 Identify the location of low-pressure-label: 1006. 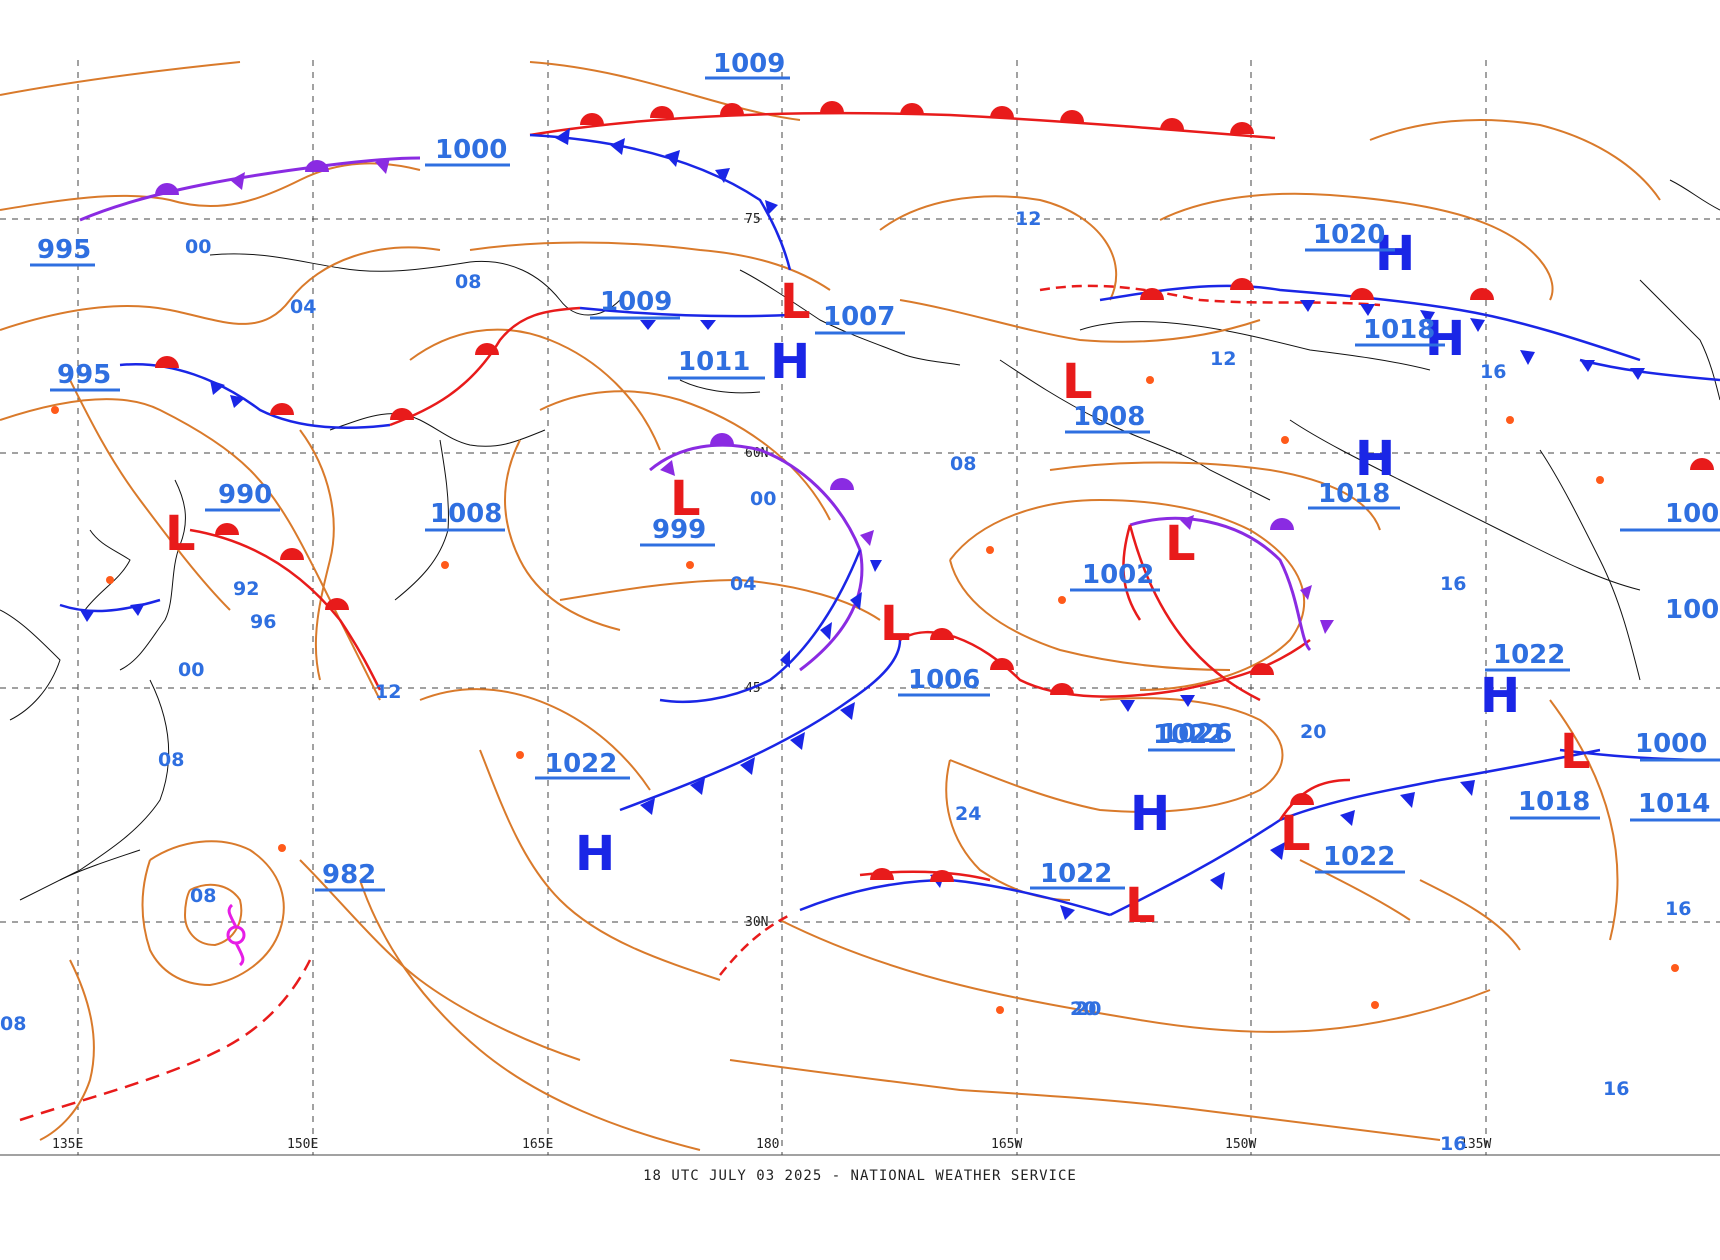
(944, 680).